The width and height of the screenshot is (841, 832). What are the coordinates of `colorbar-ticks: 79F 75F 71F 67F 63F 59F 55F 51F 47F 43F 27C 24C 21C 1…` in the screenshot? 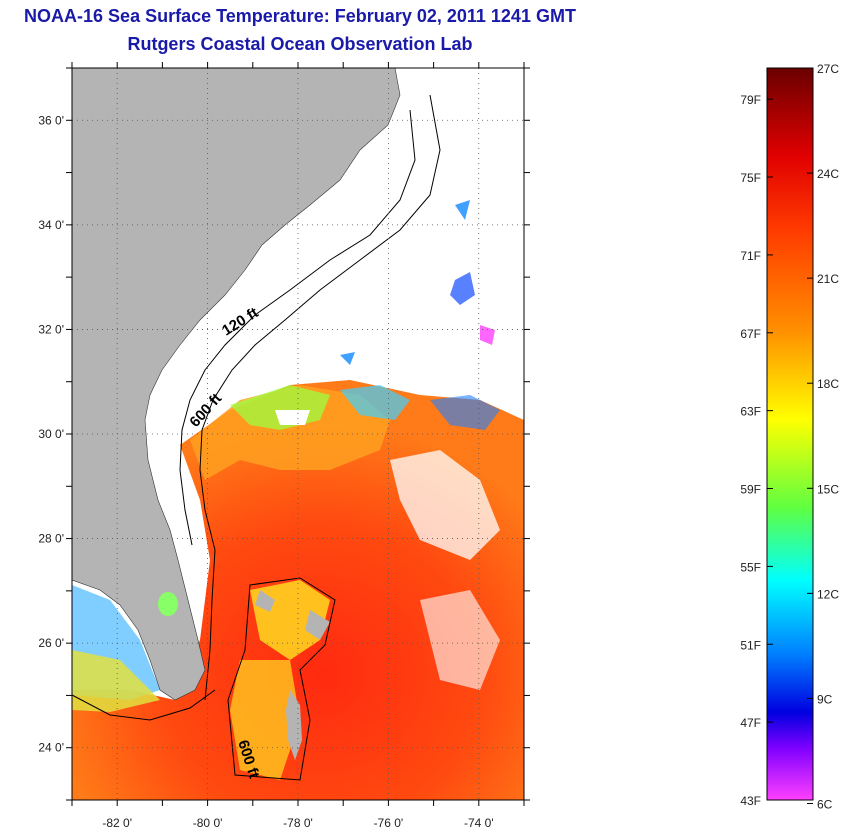 It's located at (789, 437).